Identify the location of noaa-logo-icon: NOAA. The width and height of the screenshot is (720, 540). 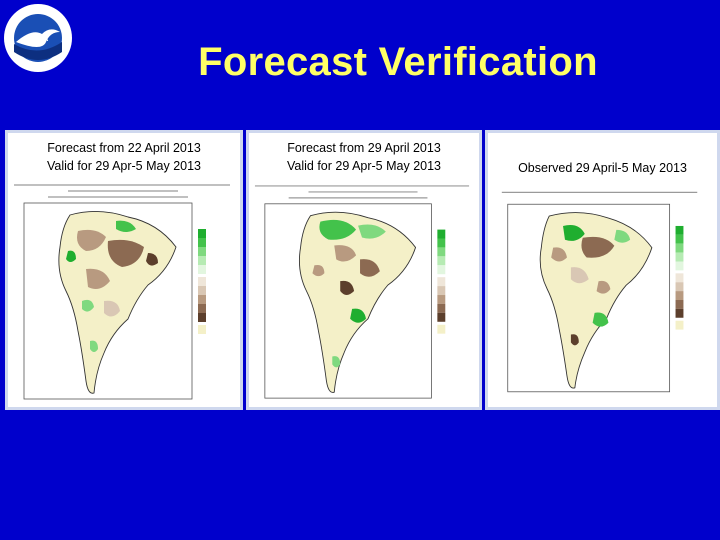
(38, 38).